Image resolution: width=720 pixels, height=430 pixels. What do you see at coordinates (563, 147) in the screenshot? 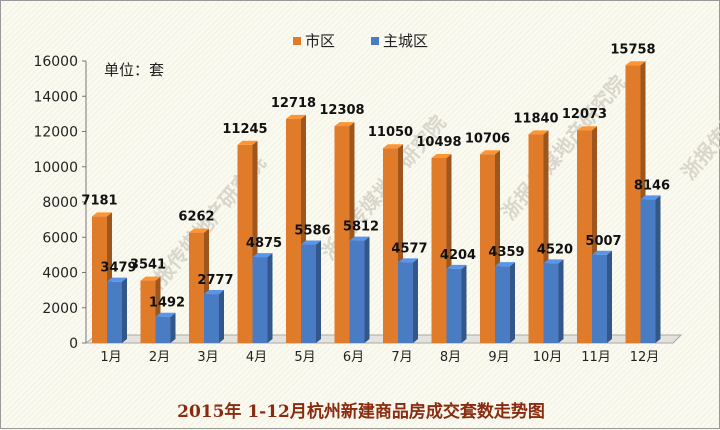
I see `watermark-text: 浙报传媒地产研究院` at bounding box center [563, 147].